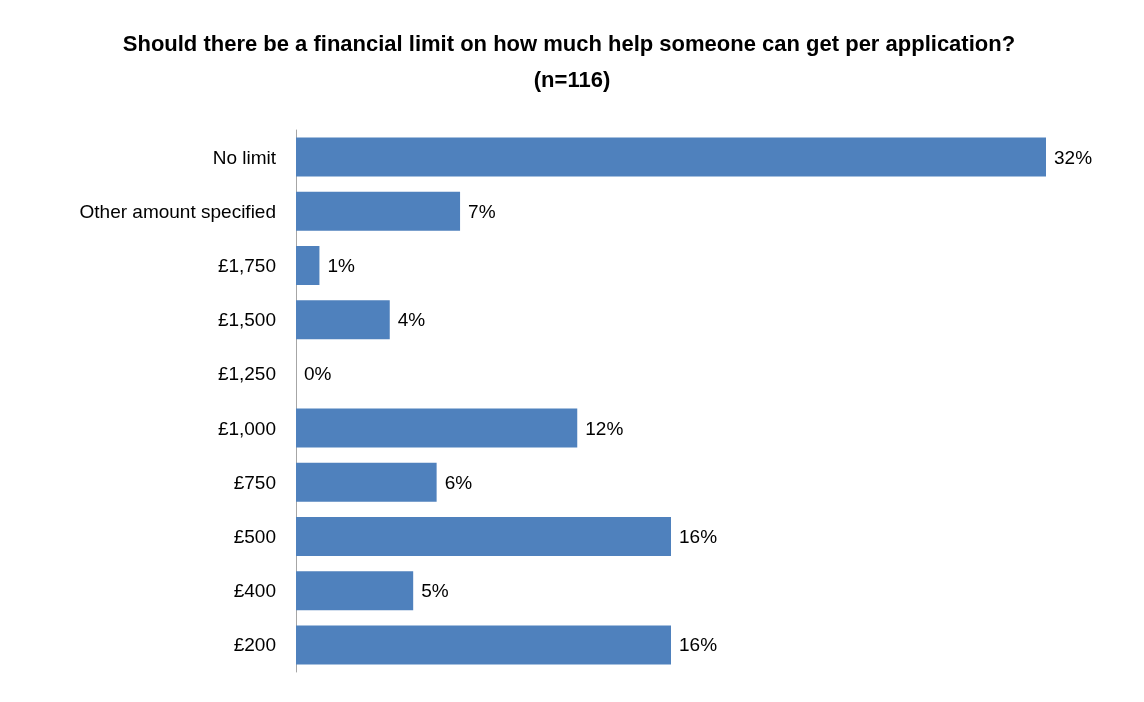 This screenshot has height=702, width=1144. What do you see at coordinates (604, 428) in the screenshot?
I see `data-label: 12%` at bounding box center [604, 428].